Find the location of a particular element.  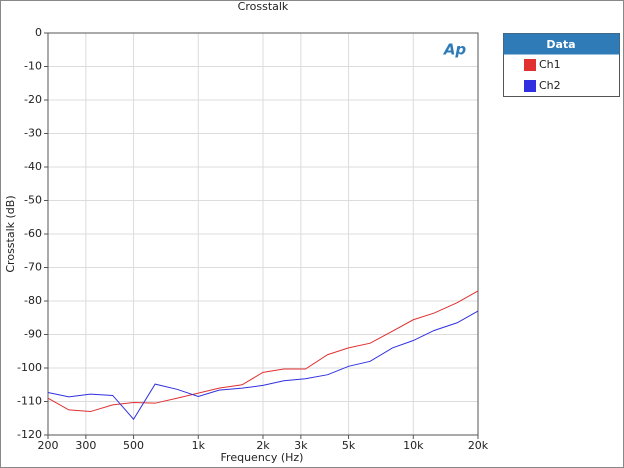

y-tick-label: -10 is located at coordinates (33, 66).